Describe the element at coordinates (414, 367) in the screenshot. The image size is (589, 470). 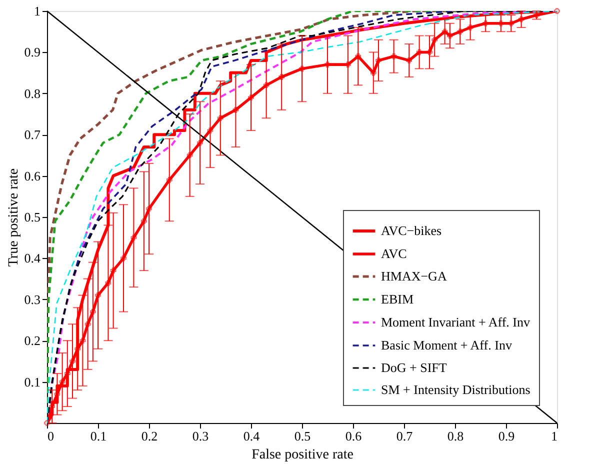
I see `legend-label: DoG + SIFT` at that location.